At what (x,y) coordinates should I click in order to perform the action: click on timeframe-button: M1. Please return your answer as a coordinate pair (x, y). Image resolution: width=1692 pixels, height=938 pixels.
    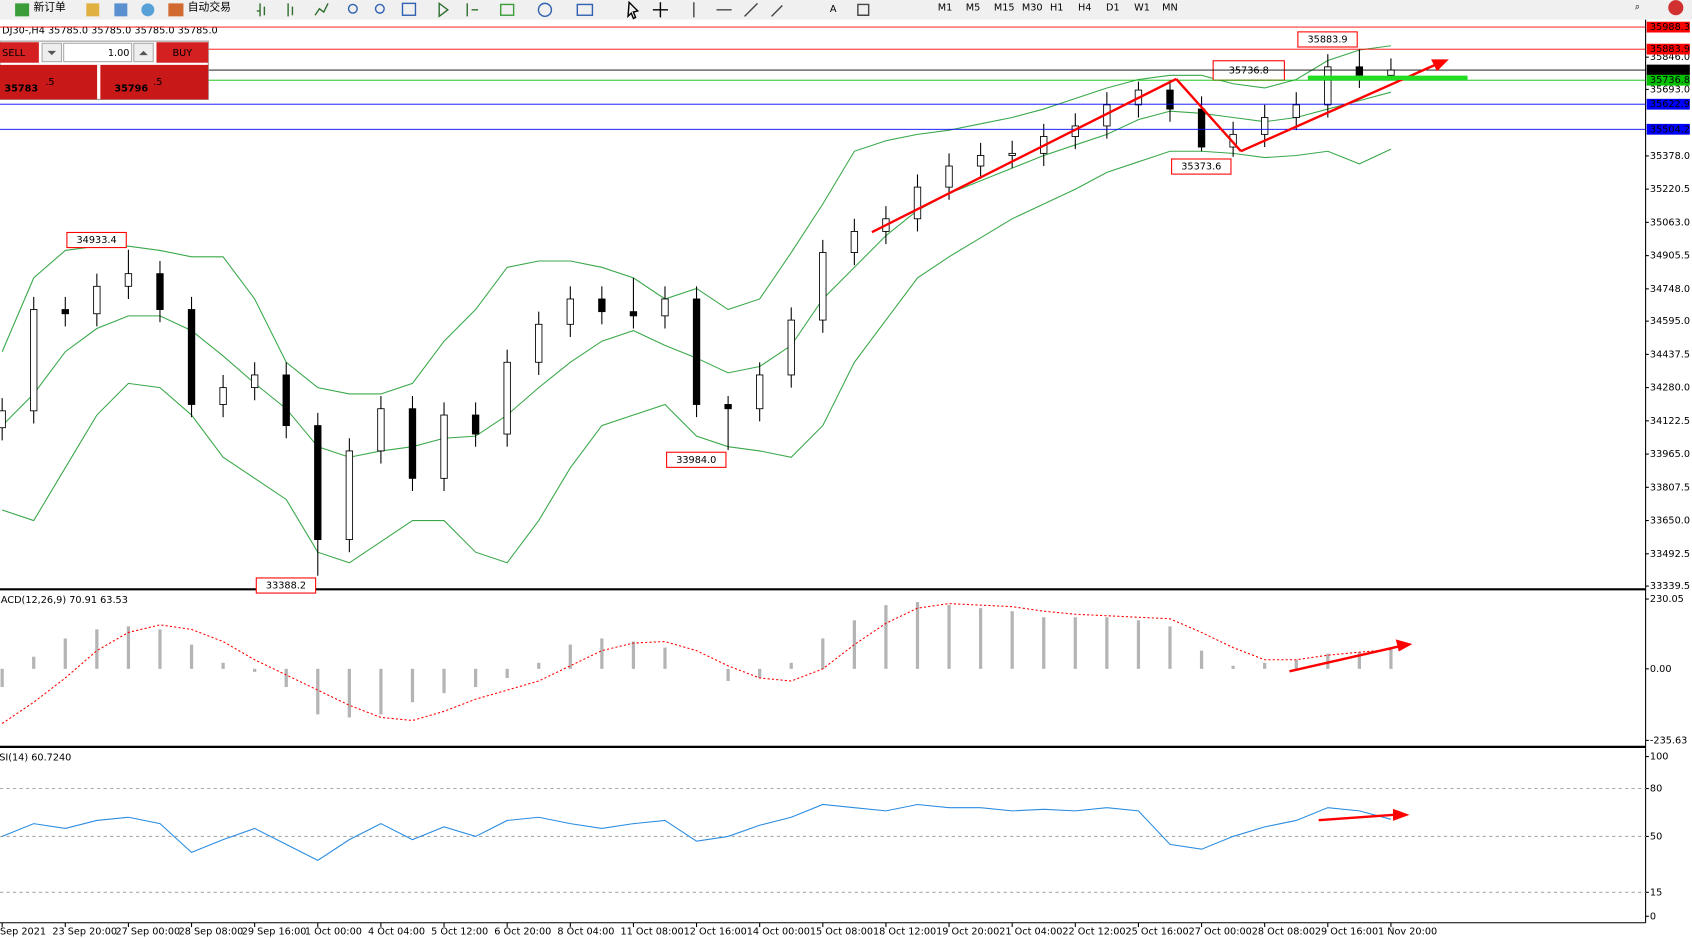
    Looking at the image, I should click on (945, 8).